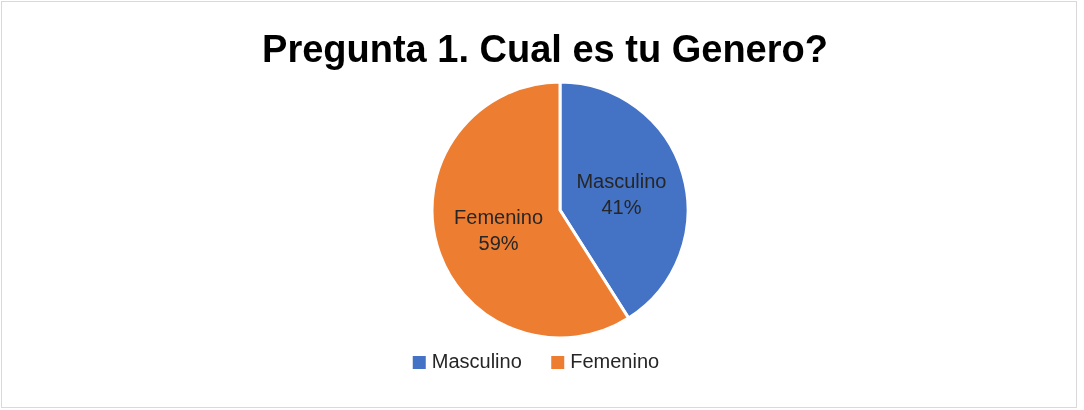 The width and height of the screenshot is (1084, 410). What do you see at coordinates (621, 207) in the screenshot?
I see `data-label: 41%` at bounding box center [621, 207].